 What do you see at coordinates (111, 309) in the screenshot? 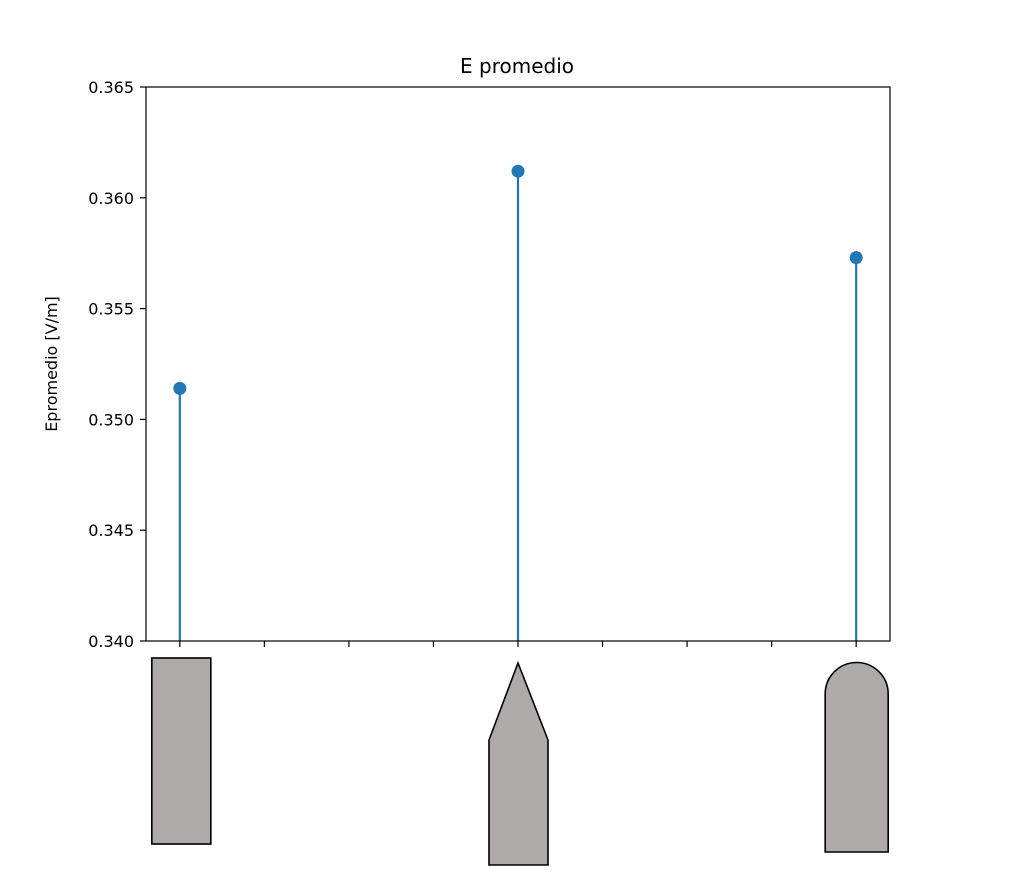
I see `y-tick-label: 0.355` at bounding box center [111, 309].